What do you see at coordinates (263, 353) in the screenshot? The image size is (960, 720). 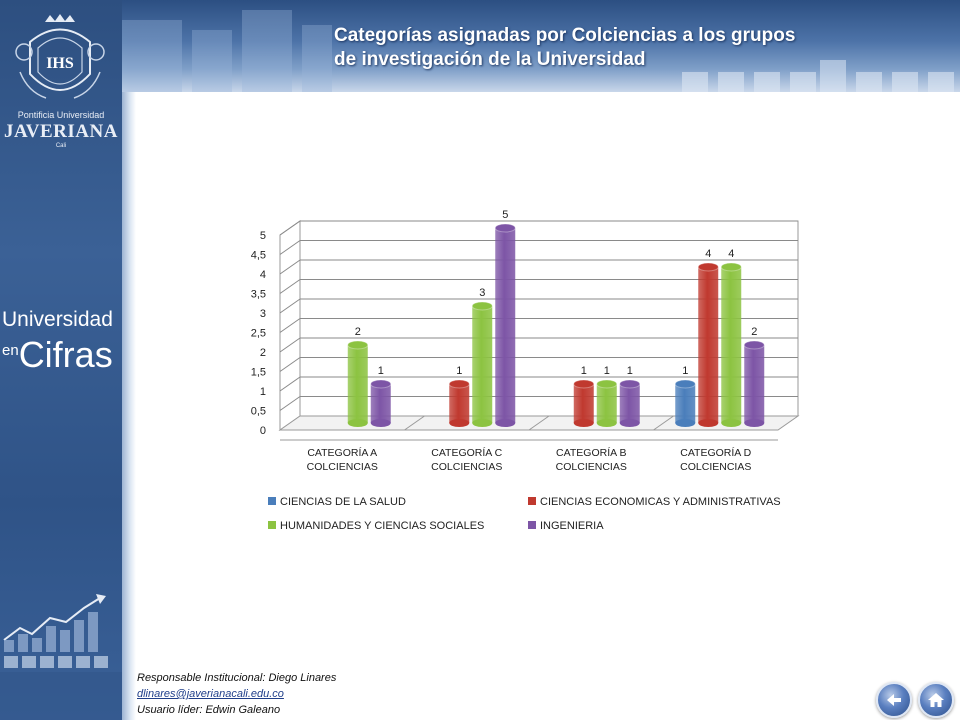 I see `y-tick-label: 2` at bounding box center [263, 353].